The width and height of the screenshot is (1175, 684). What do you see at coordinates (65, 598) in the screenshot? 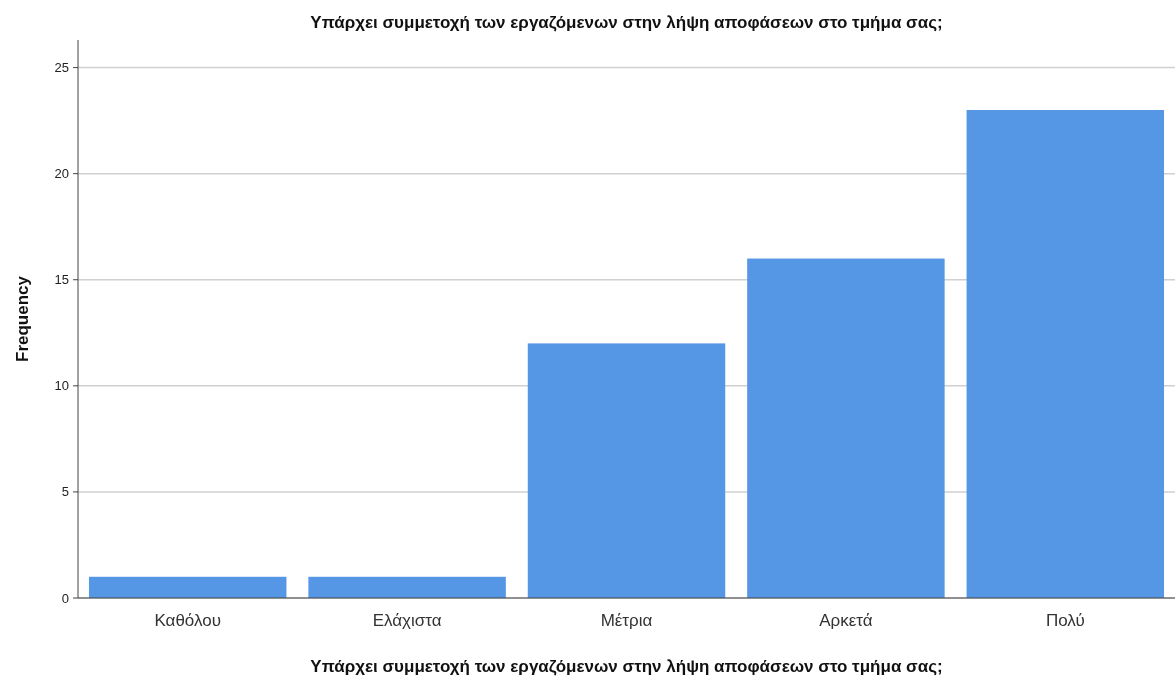
I see `y-tick-label: 0` at bounding box center [65, 598].